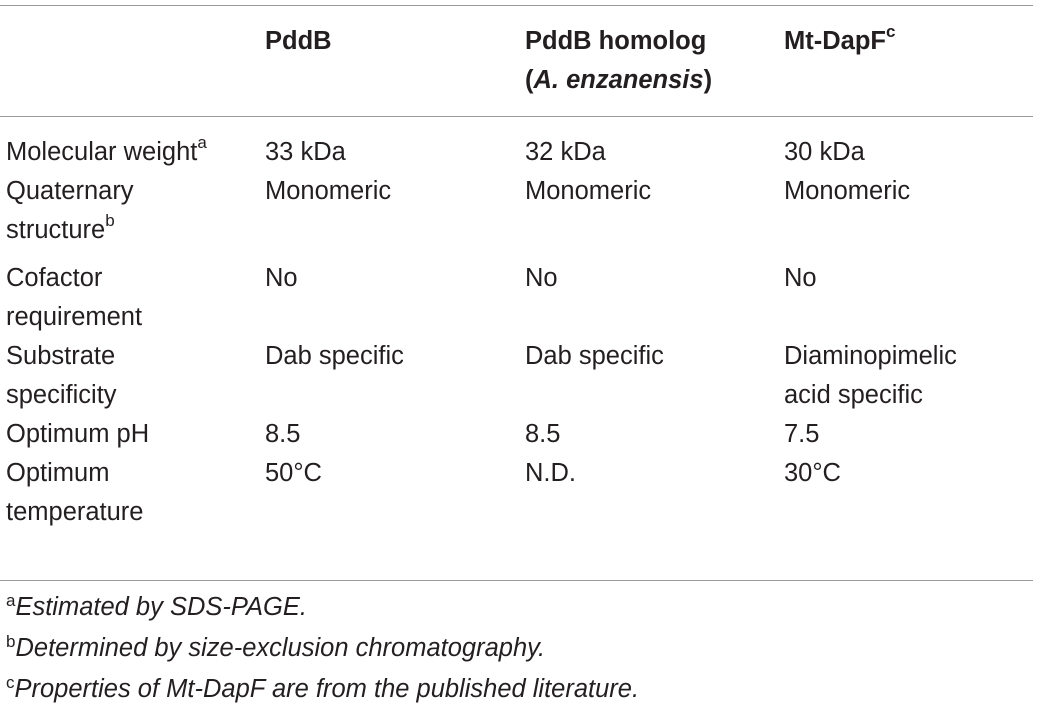  What do you see at coordinates (202, 142) in the screenshot?
I see `row-label-sup: a` at bounding box center [202, 142].